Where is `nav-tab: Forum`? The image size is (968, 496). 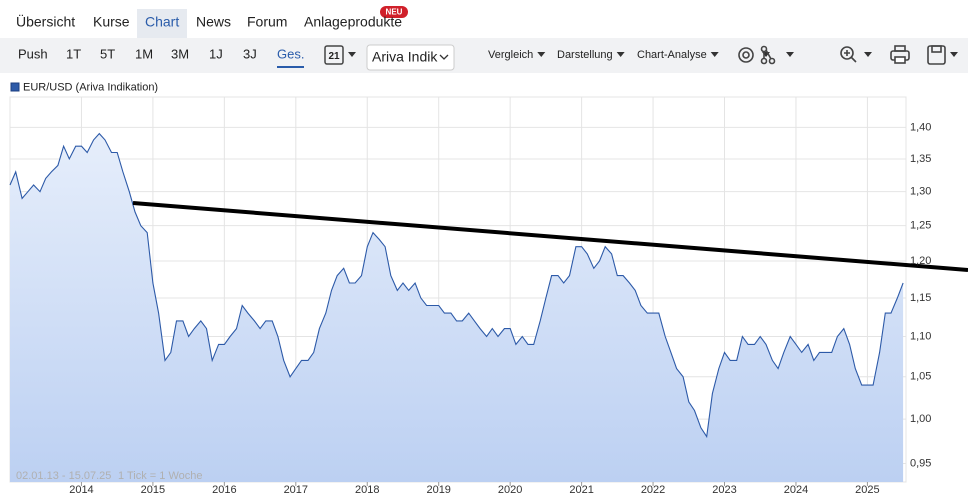 nav-tab: Forum is located at coordinates (267, 22).